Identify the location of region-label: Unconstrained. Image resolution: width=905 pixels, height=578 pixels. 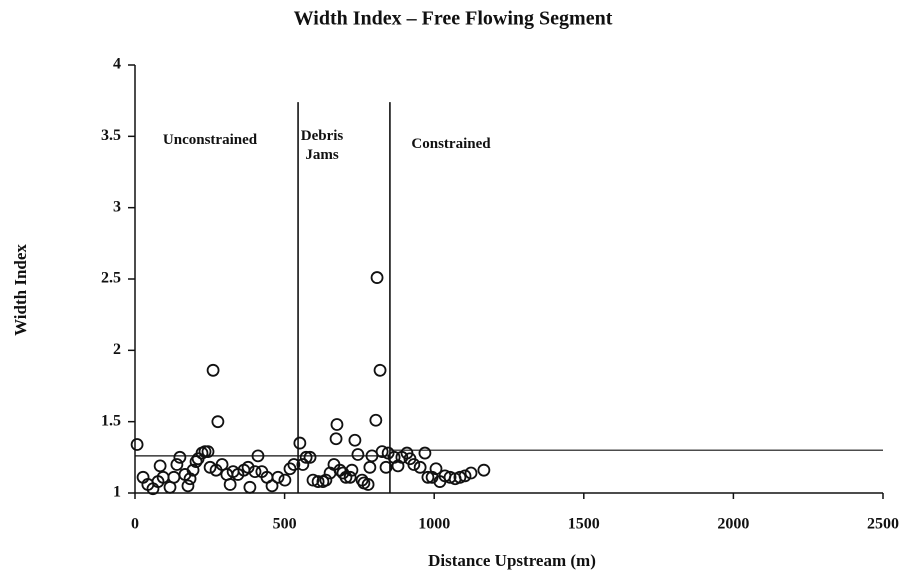
(210, 140).